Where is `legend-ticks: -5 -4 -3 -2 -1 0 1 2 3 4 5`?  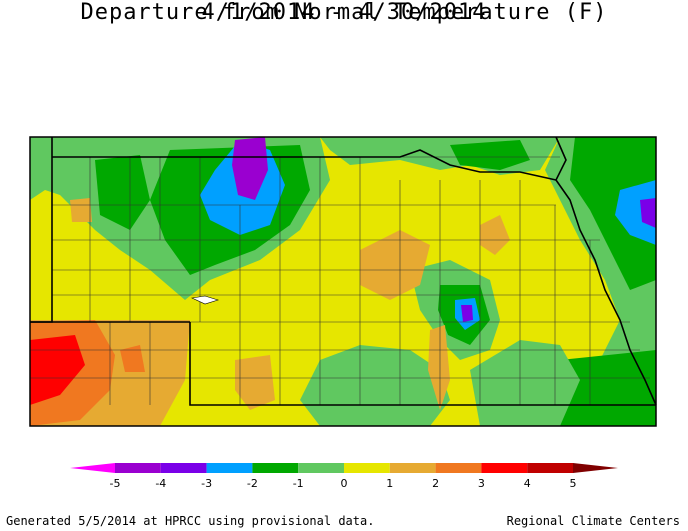
legend-ticks: -5 -4 -3 -2 -1 0 1 2 3 4 5 is located at coordinates (343, 483).